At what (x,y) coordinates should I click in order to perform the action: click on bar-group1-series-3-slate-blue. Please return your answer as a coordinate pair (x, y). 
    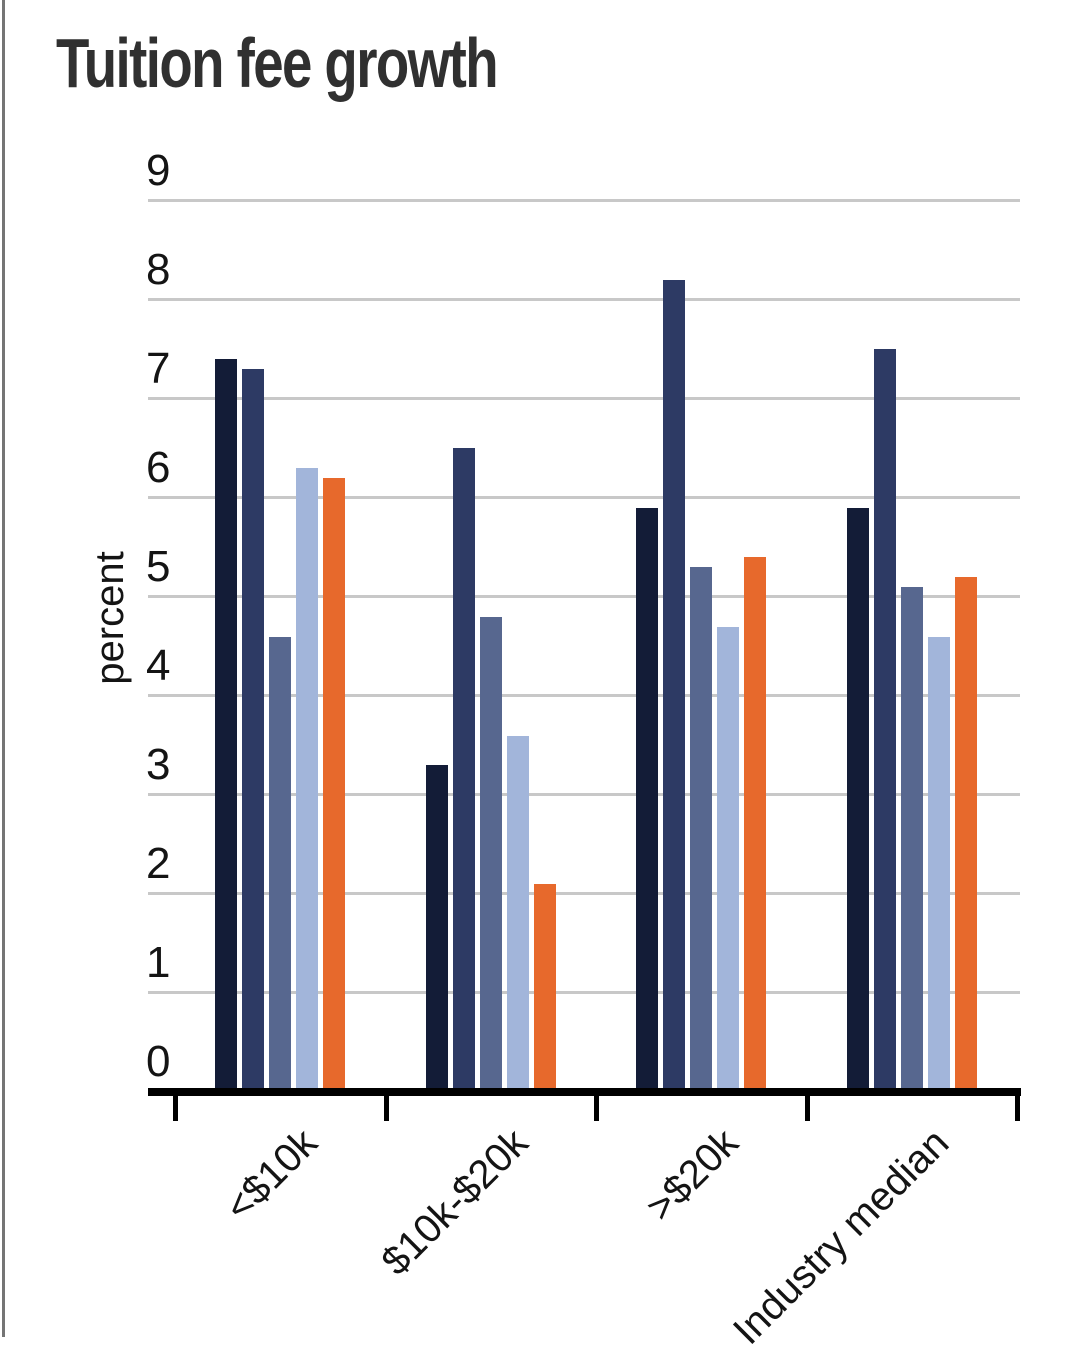
    Looking at the image, I should click on (280, 862).